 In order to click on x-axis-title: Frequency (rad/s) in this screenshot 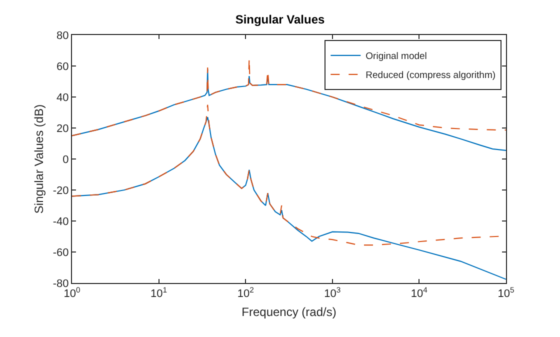, I will do `click(289, 312)`.